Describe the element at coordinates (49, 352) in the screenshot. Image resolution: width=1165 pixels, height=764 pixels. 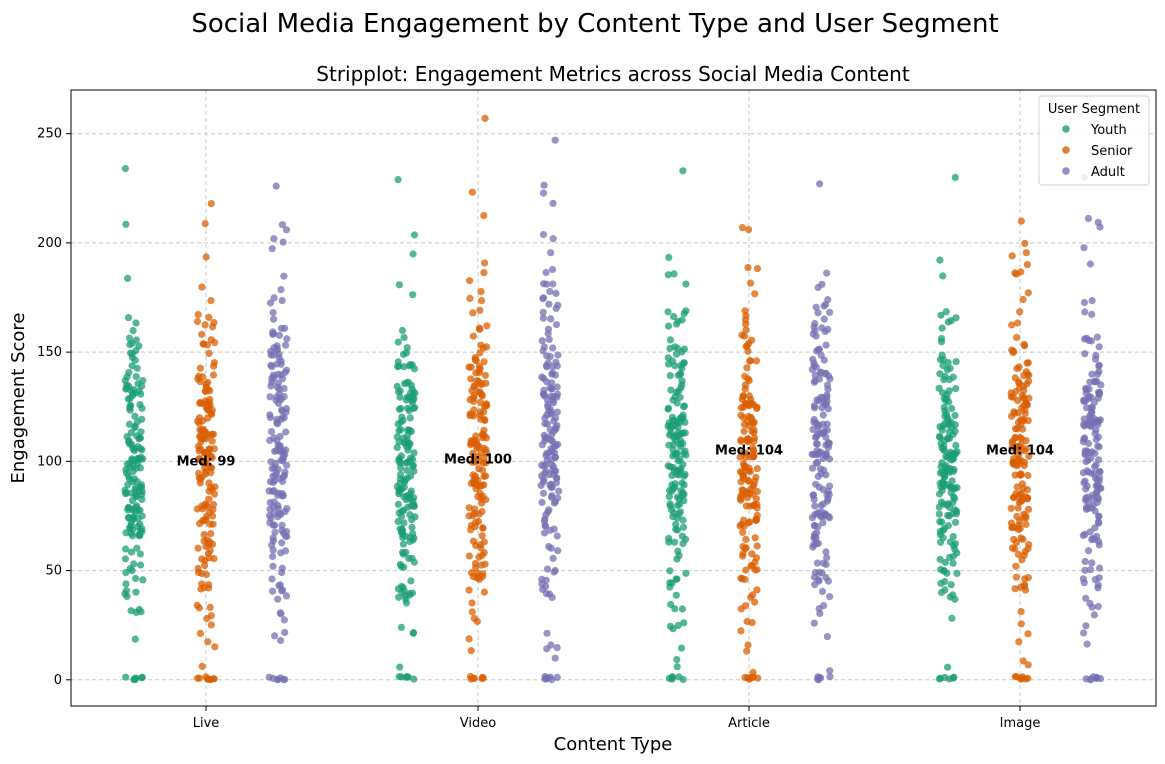
I see `y-tick-label: 150` at that location.